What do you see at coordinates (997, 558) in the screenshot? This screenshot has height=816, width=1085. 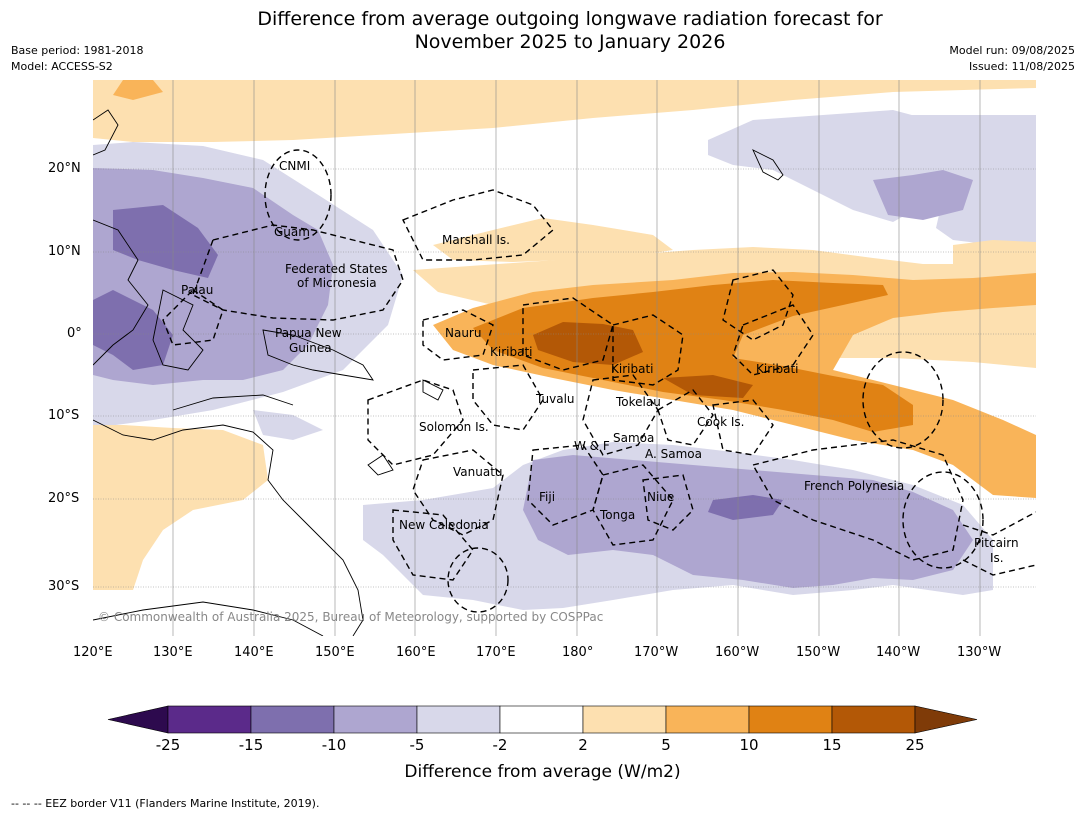 I see `label-pitcairn-2: Is.` at bounding box center [997, 558].